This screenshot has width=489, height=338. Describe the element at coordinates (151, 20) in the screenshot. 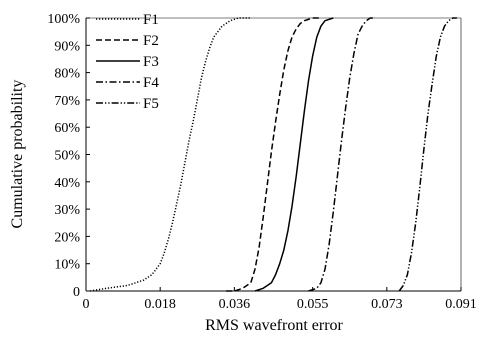

I see `legend-label-f1: F1` at that location.